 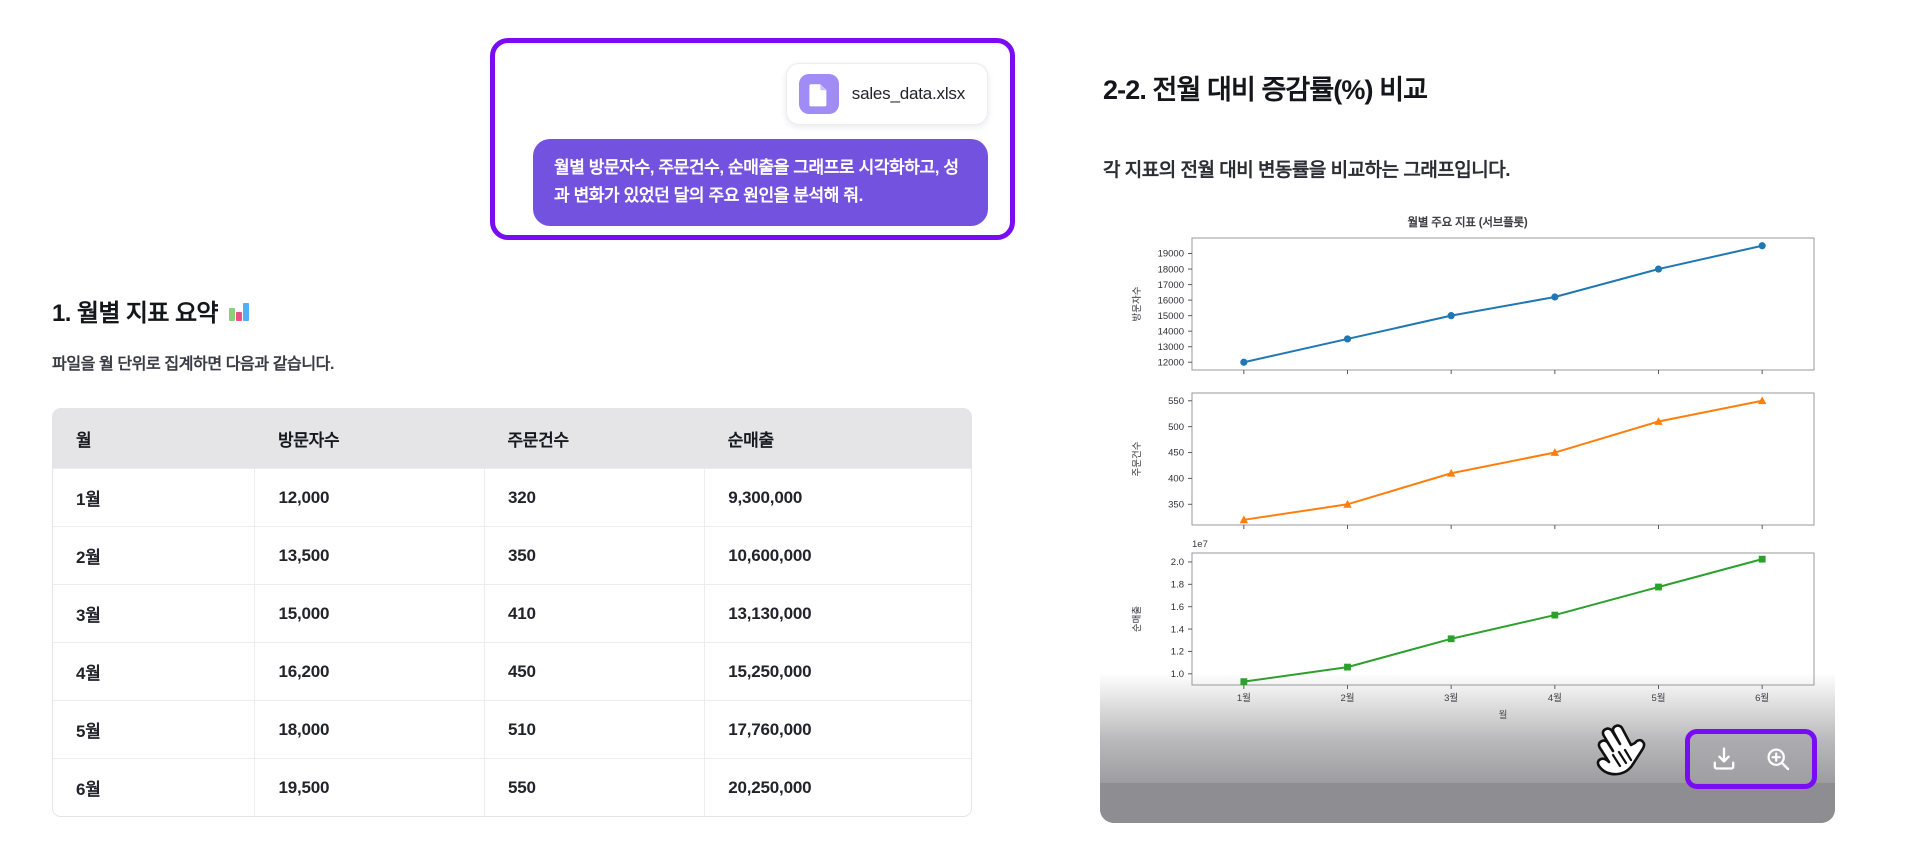 I want to click on cell-revenue: 9,300,000, so click(x=837, y=497).